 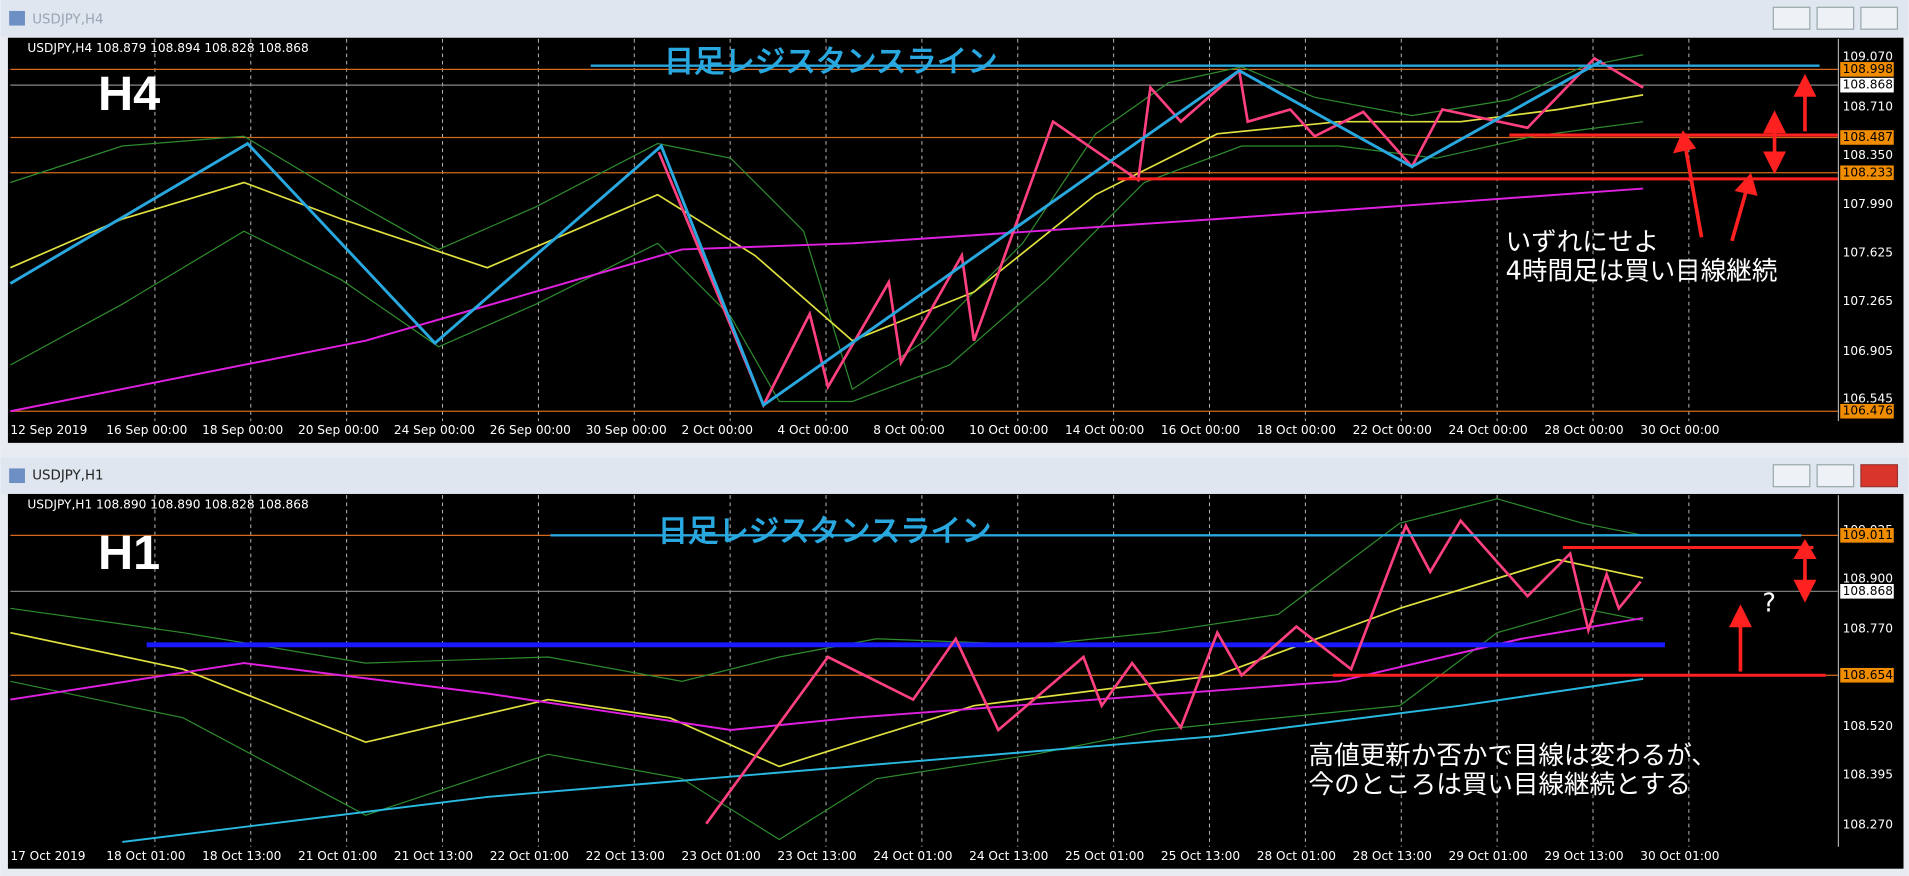 I want to click on price-label: 108.868, so click(x=1868, y=591).